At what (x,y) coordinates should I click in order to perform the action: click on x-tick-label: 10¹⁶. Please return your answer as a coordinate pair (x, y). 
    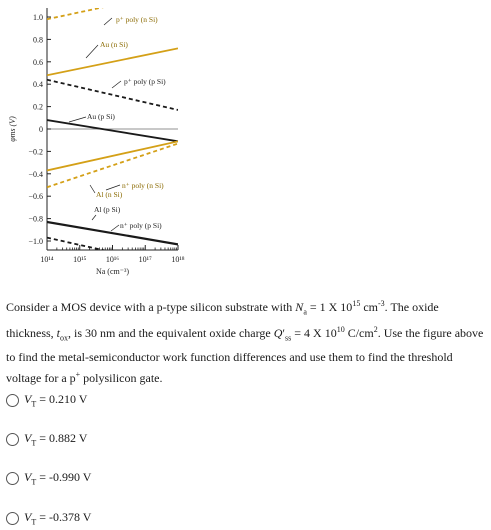
    Looking at the image, I should click on (112, 259).